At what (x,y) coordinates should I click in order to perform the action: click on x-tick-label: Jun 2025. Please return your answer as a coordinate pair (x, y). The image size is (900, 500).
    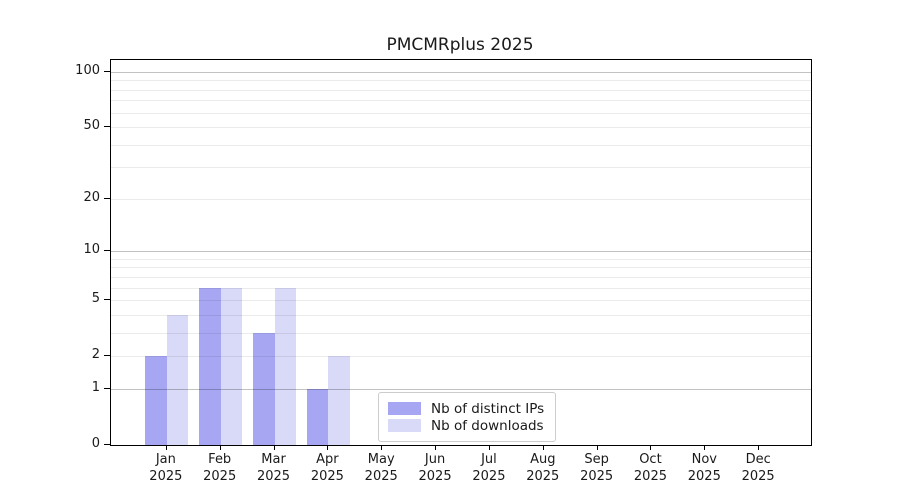
    Looking at the image, I should click on (435, 468).